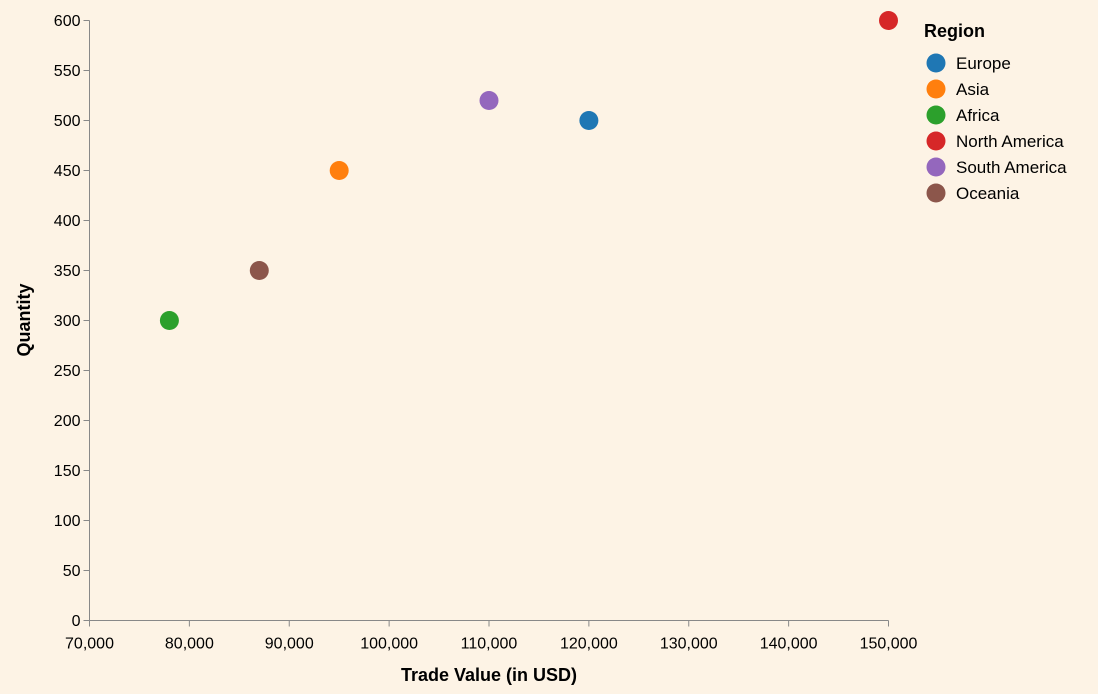 Image resolution: width=1098 pixels, height=694 pixels. Describe the element at coordinates (983, 63) in the screenshot. I see `legend-label: Europe` at that location.